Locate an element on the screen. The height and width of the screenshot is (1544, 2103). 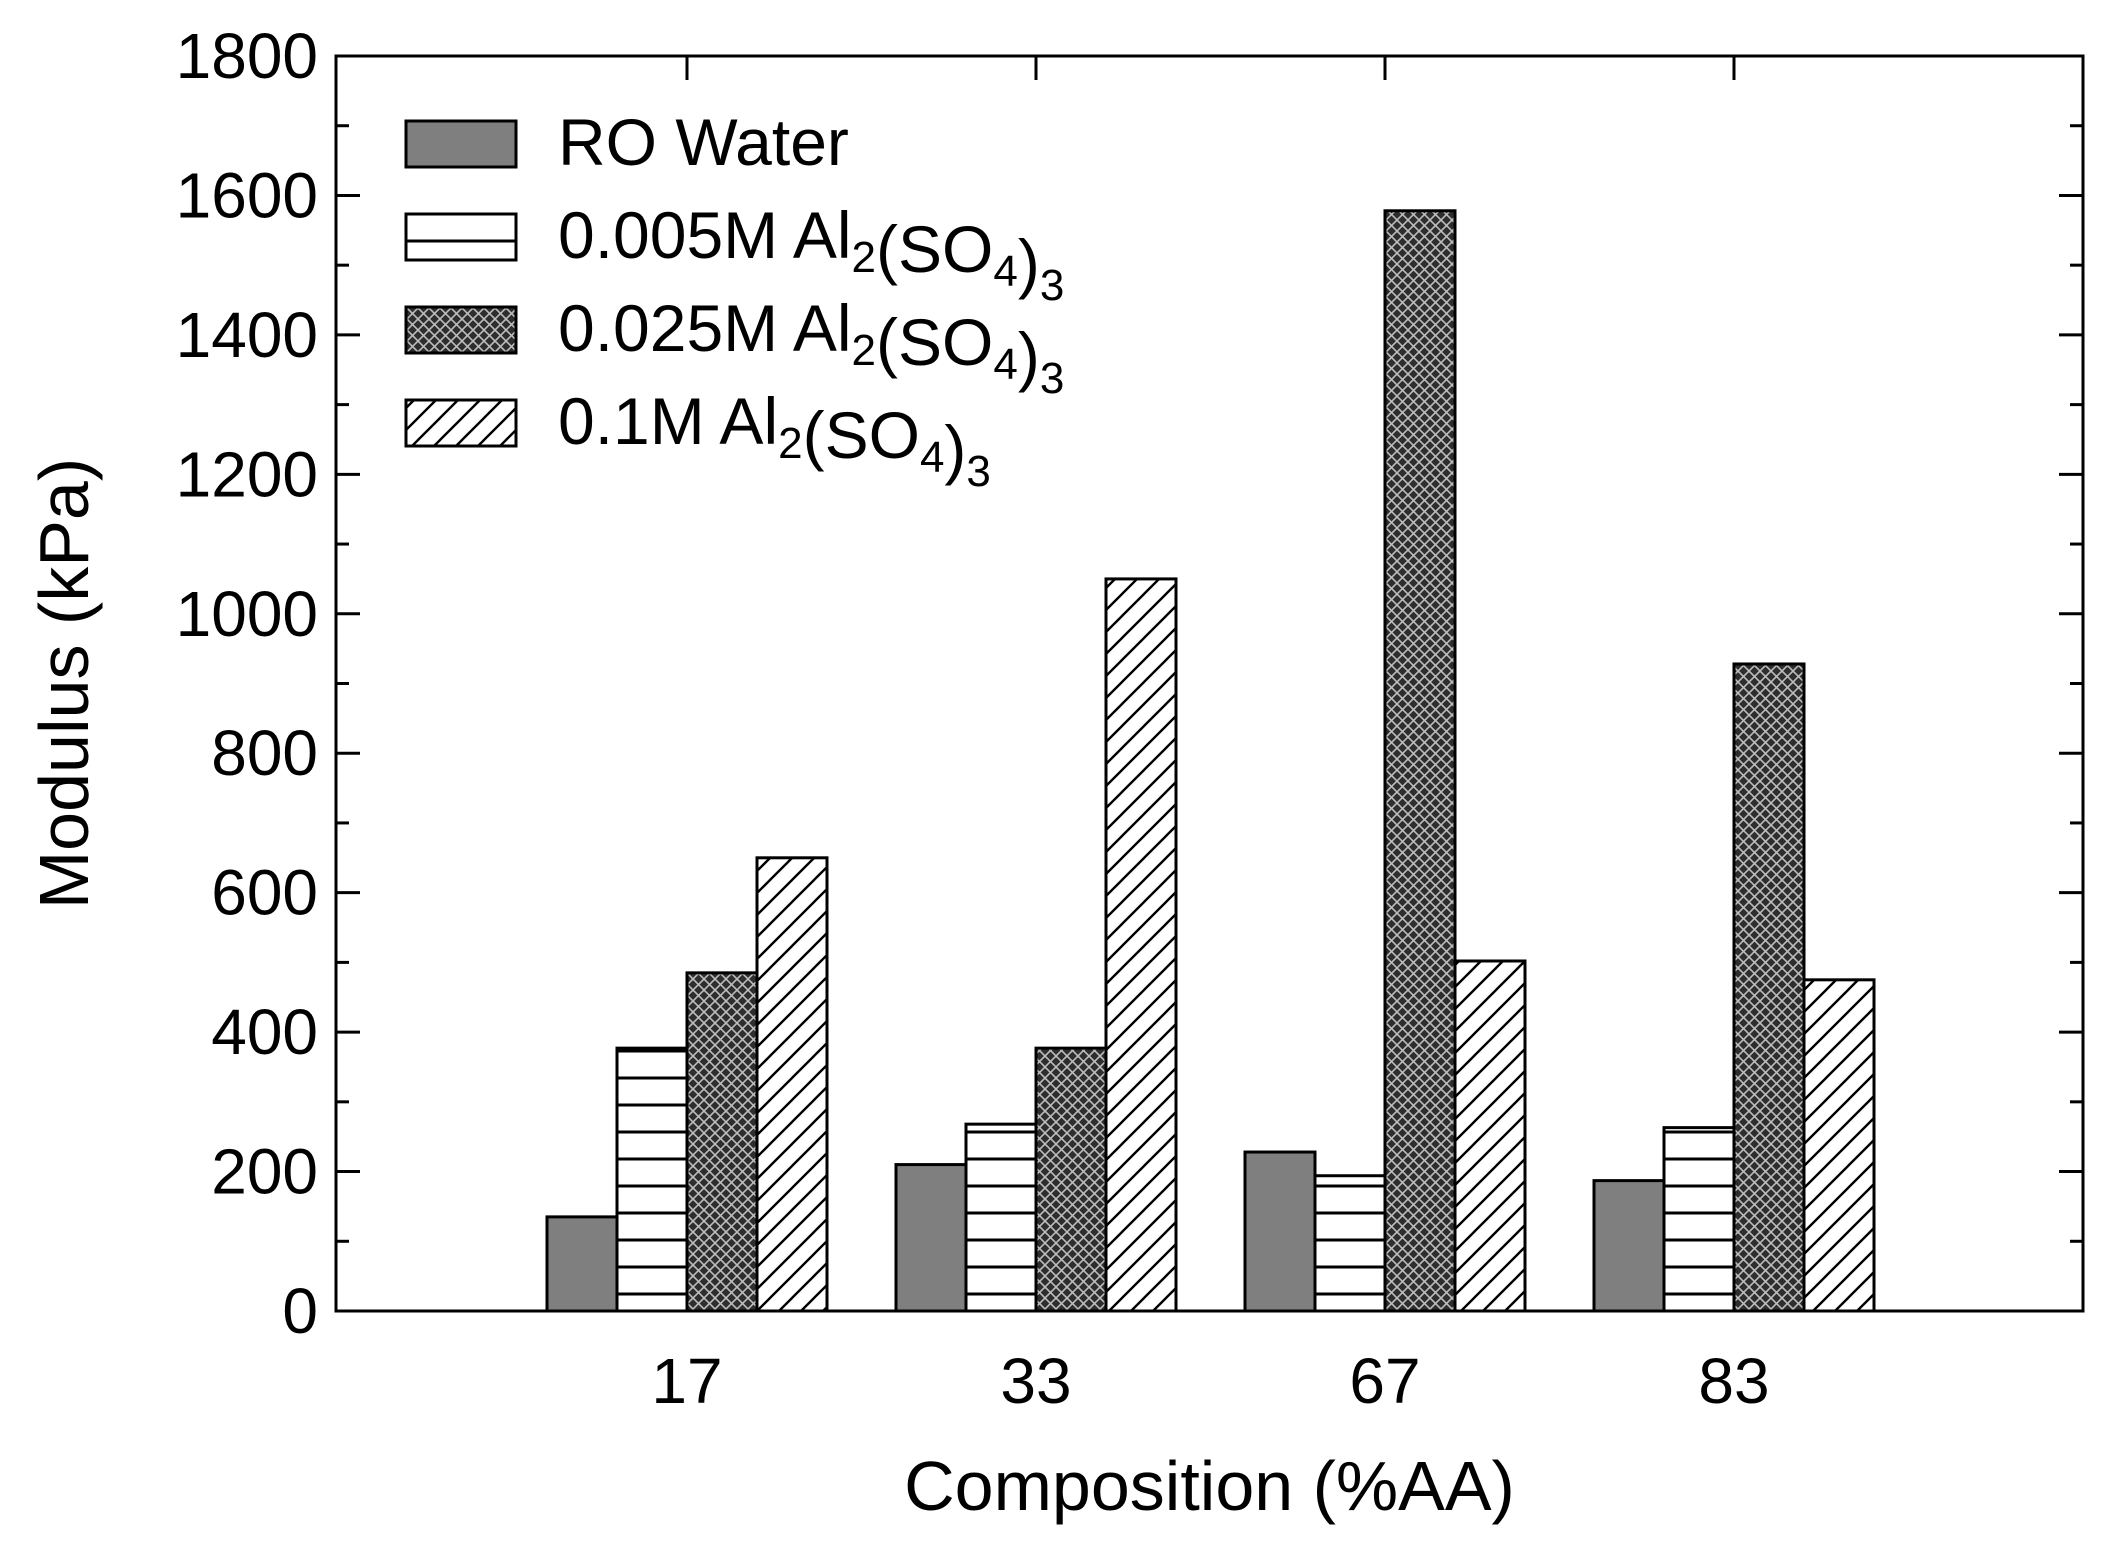
x-tick-label: 17 is located at coordinates (686, 1381).